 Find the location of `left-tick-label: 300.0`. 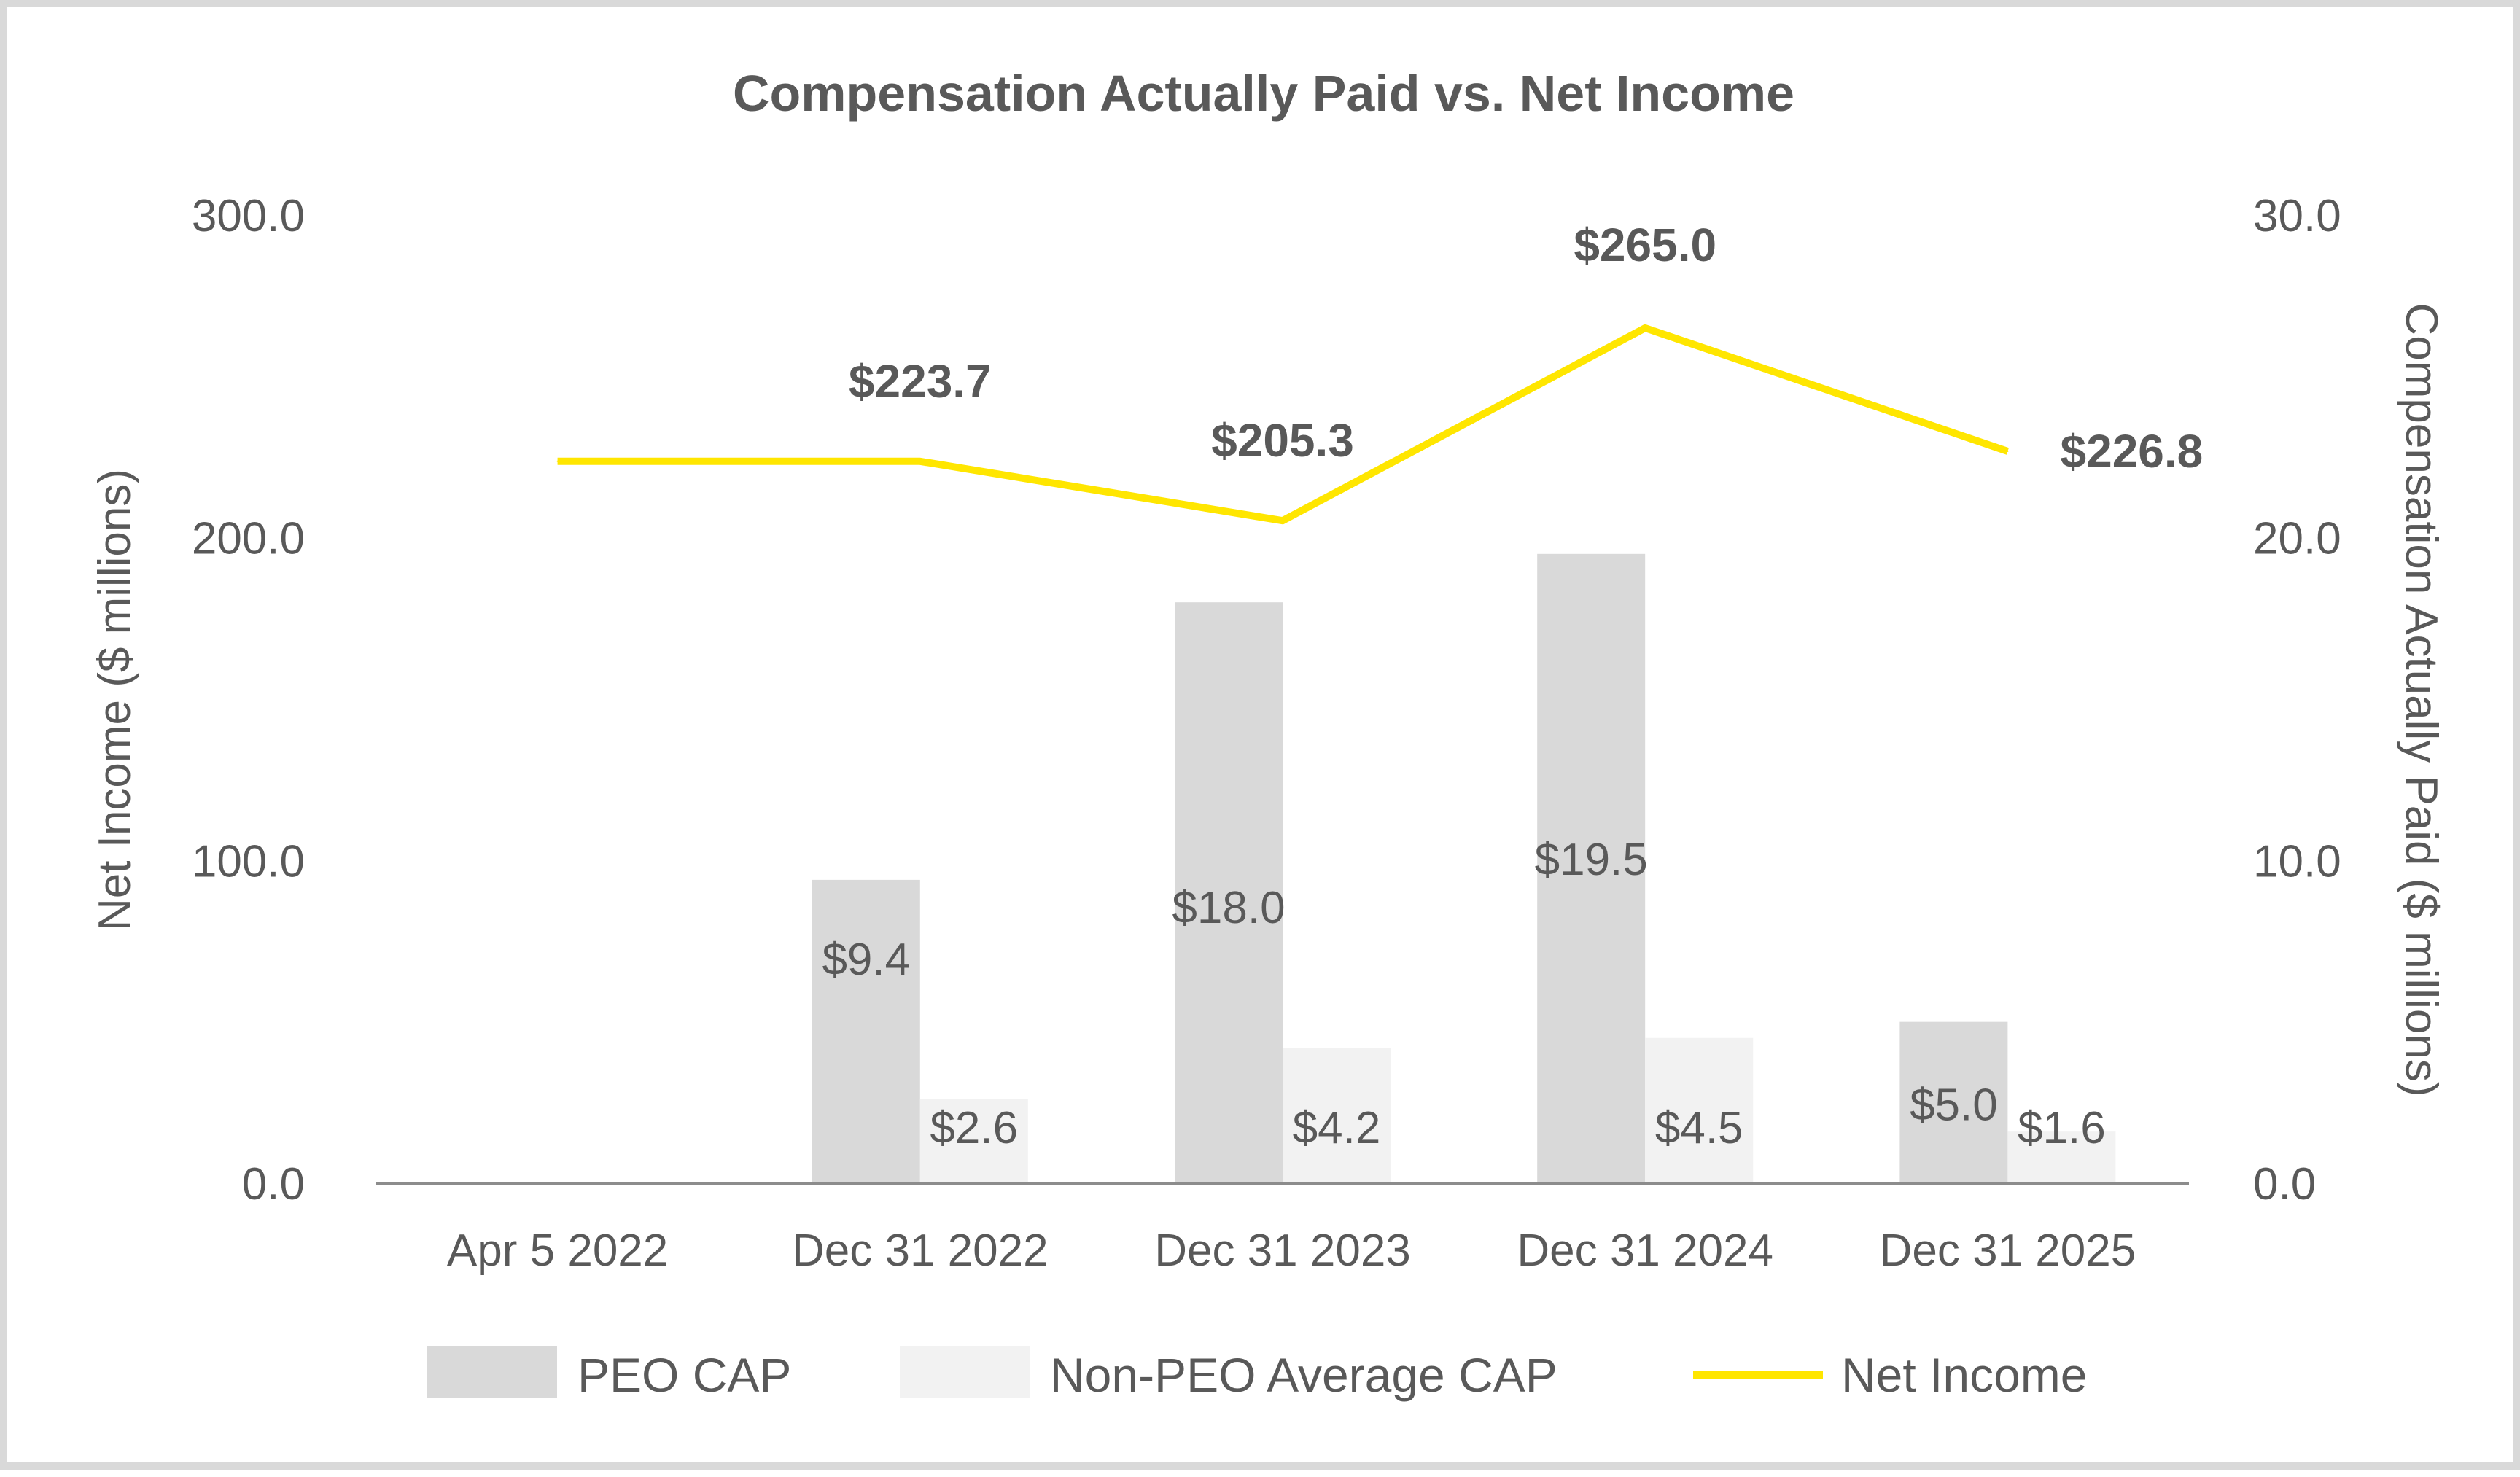

left-tick-label: 300.0 is located at coordinates (248, 216).